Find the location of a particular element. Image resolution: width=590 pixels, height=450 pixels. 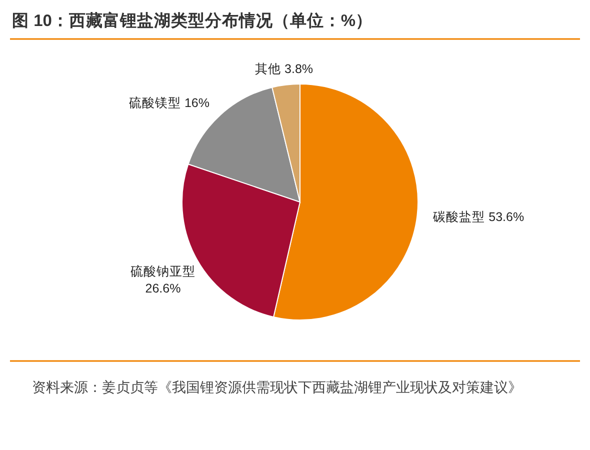

slice-label: 其他 is located at coordinates (268, 69).